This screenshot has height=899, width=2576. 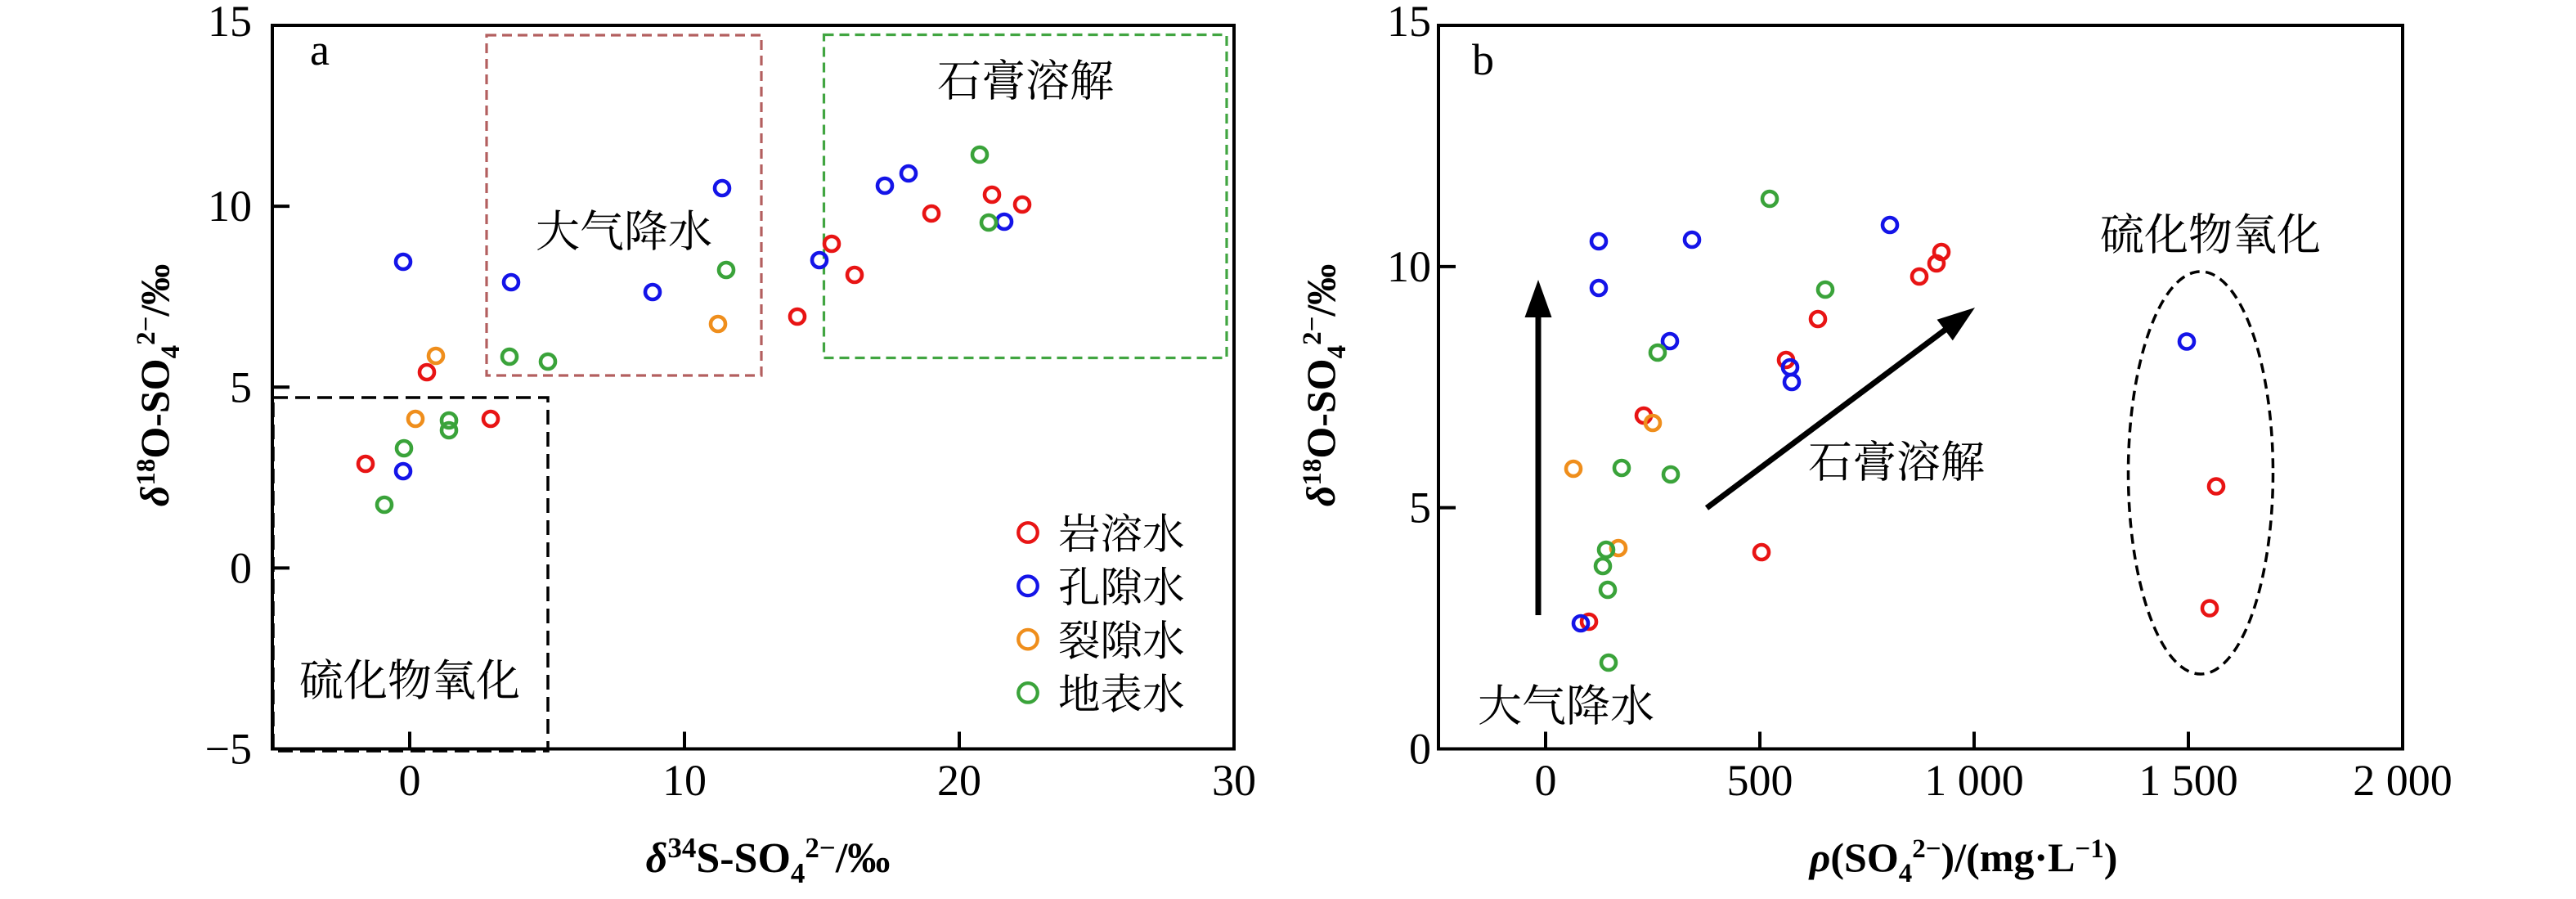 I want to click on svg-text: 30, so click(x=1234, y=780).